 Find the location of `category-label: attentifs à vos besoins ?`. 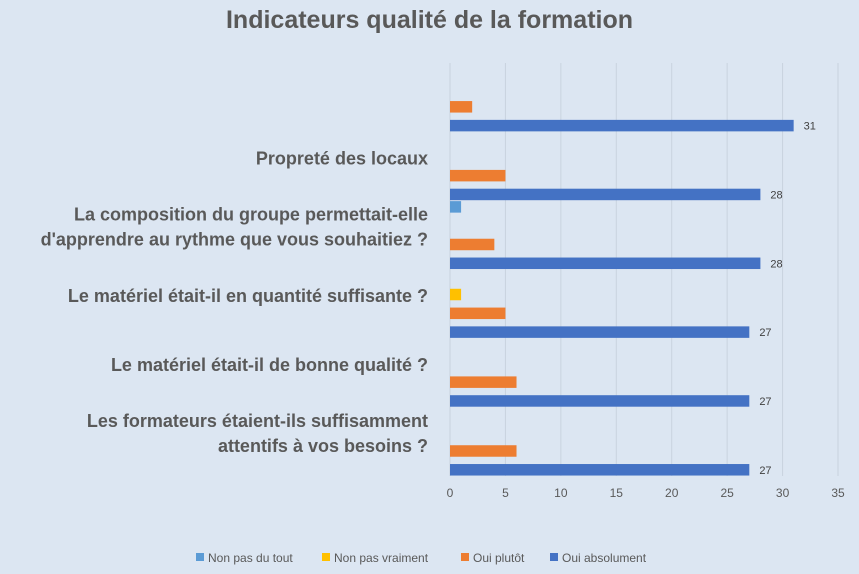

category-label: attentifs à vos besoins ? is located at coordinates (323, 446).